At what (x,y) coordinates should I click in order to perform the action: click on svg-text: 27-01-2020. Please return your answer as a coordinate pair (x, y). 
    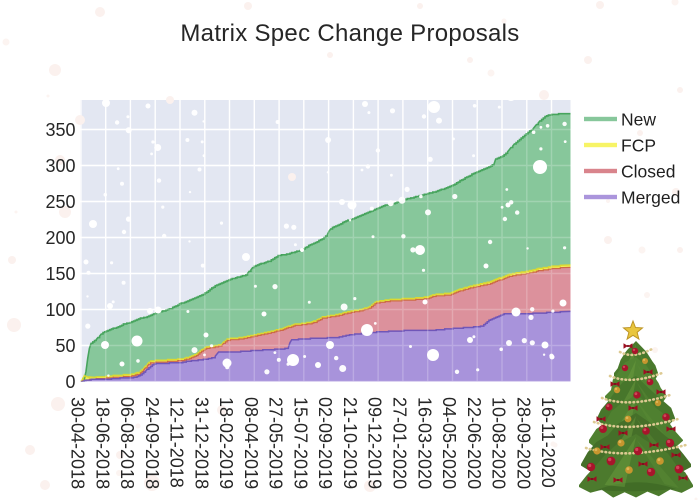
    Looking at the image, I should click on (400, 443).